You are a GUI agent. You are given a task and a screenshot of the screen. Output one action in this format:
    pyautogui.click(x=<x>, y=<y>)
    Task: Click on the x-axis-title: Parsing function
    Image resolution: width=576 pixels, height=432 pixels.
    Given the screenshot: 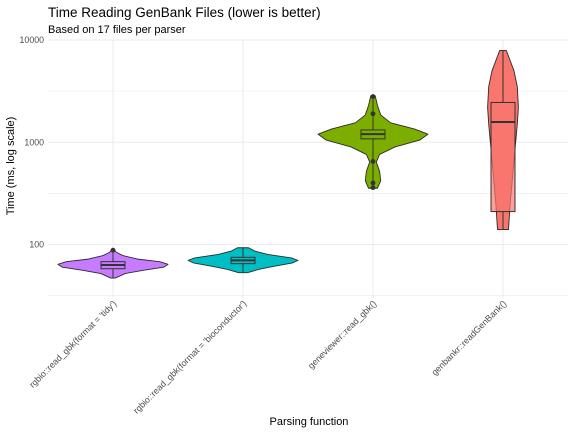 What is the action you would take?
    pyautogui.click(x=309, y=422)
    